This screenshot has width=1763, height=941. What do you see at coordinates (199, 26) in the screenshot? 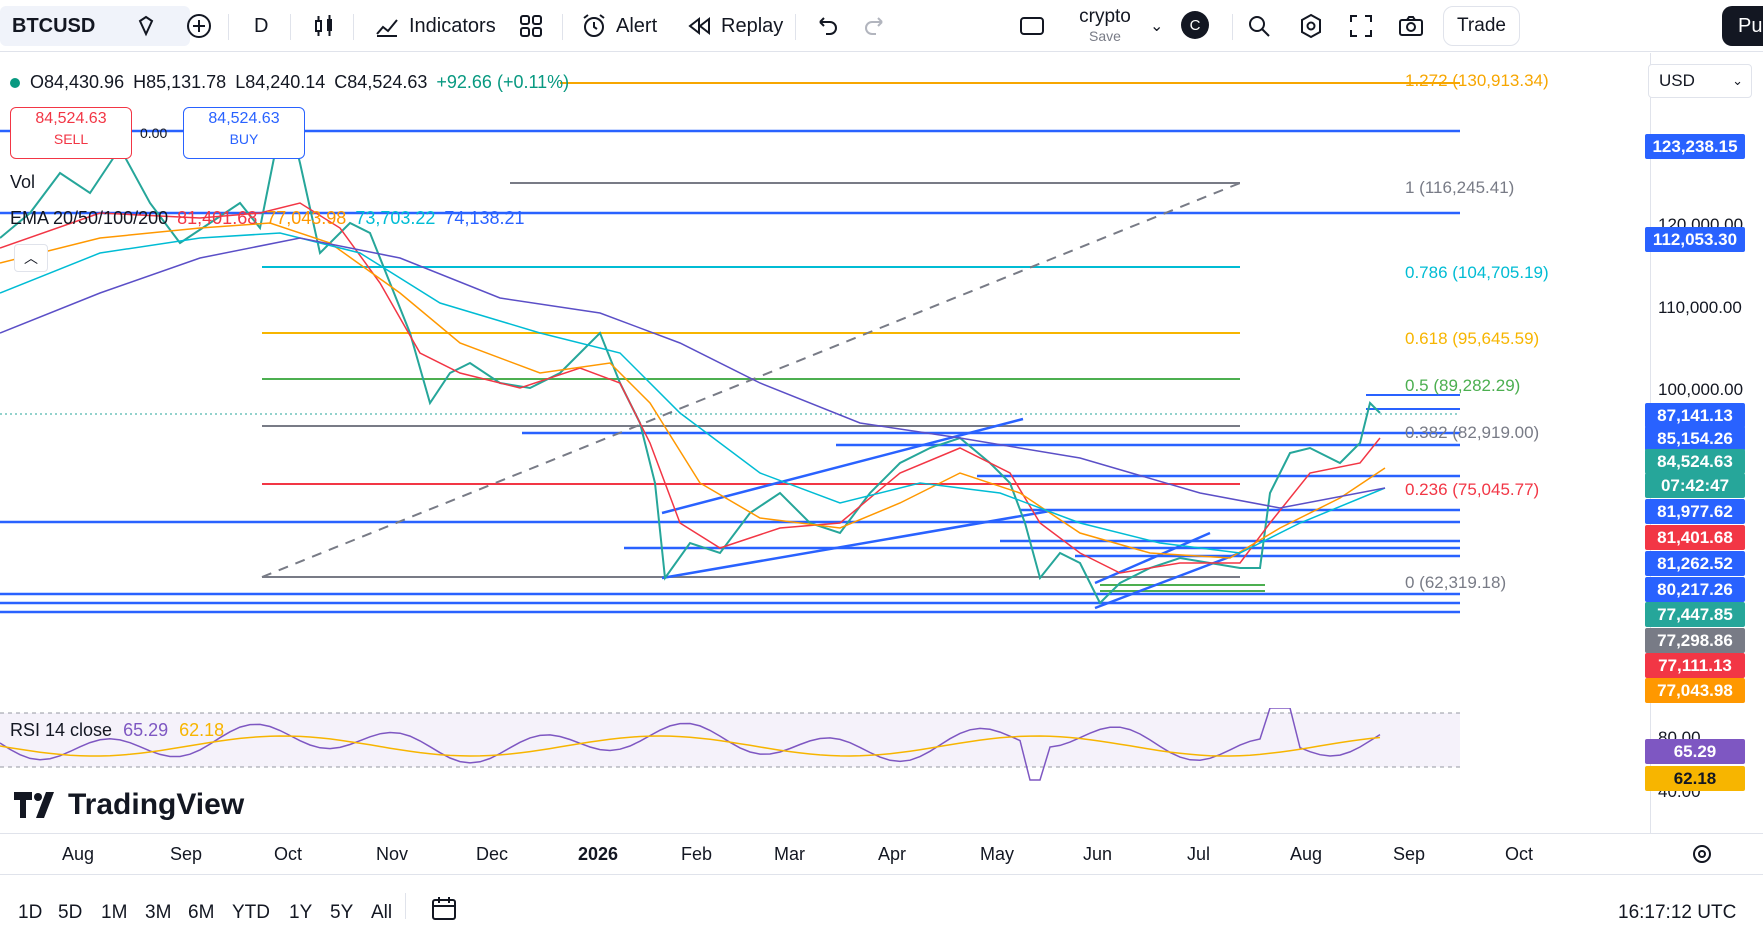
I see `add-symbol-icon` at bounding box center [199, 26].